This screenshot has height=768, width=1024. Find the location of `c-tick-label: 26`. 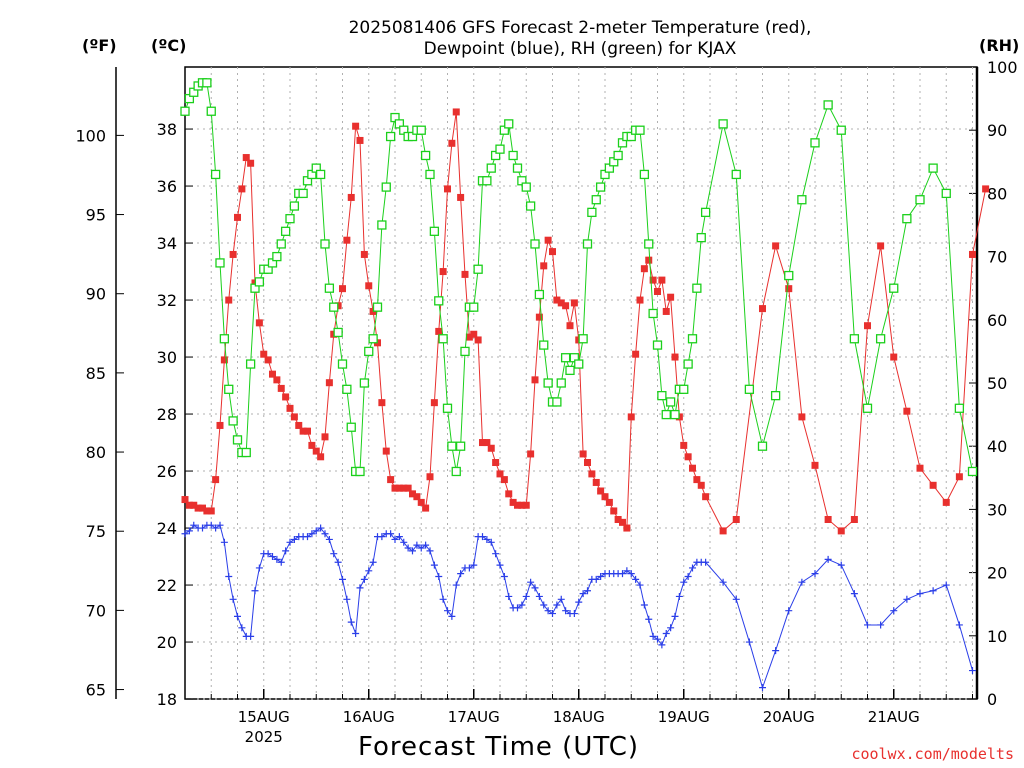

c-tick-label: 26 is located at coordinates (167, 471).